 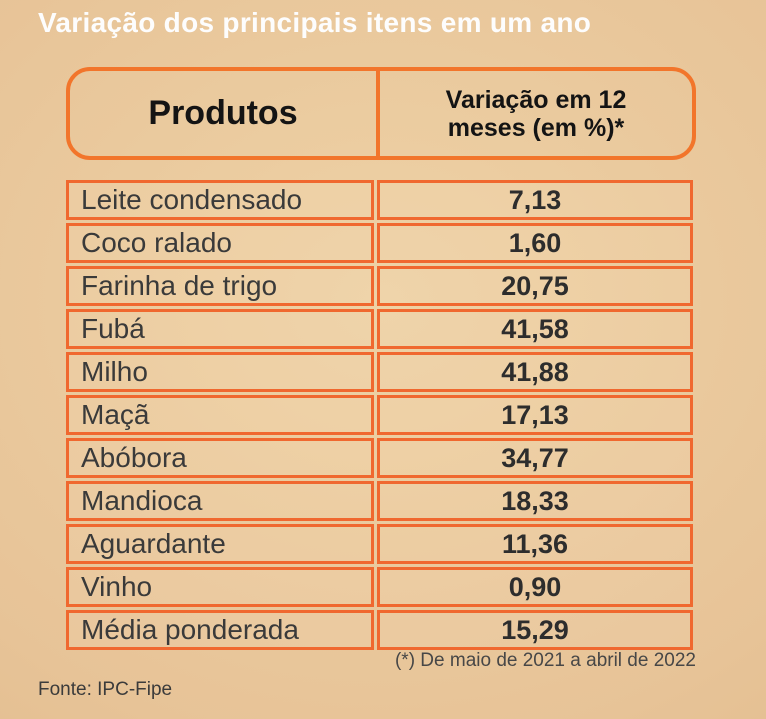 I want to click on value-cell: 1,60, so click(x=535, y=243).